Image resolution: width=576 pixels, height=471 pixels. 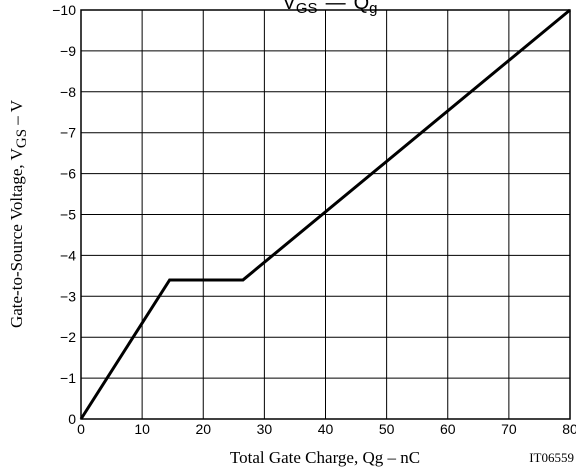 What do you see at coordinates (16, 237) in the screenshot?
I see `y-axis-label-main: Gate-to-Source Voltage, V` at bounding box center [16, 237].